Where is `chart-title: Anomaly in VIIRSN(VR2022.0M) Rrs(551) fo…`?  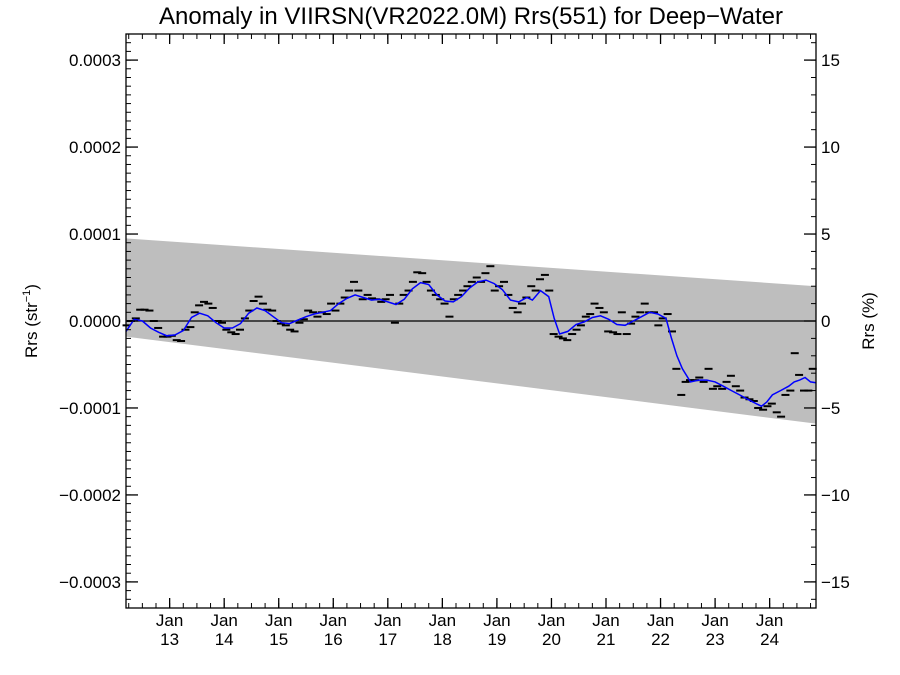
chart-title: Anomaly in VIIRSN(VR2022.0M) Rrs(551) fo… is located at coordinates (471, 16).